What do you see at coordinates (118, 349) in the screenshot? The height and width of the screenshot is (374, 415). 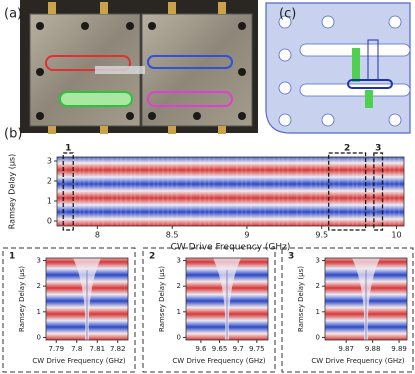 I see `x-tick-label: 7.82` at bounding box center [118, 349].